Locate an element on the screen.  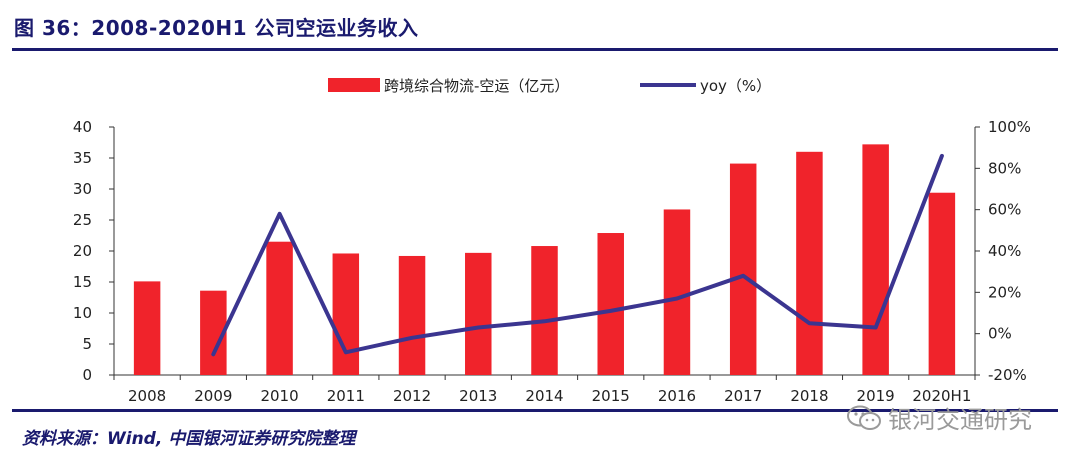
y-right-tick-label: 60% is located at coordinates (1004, 210).